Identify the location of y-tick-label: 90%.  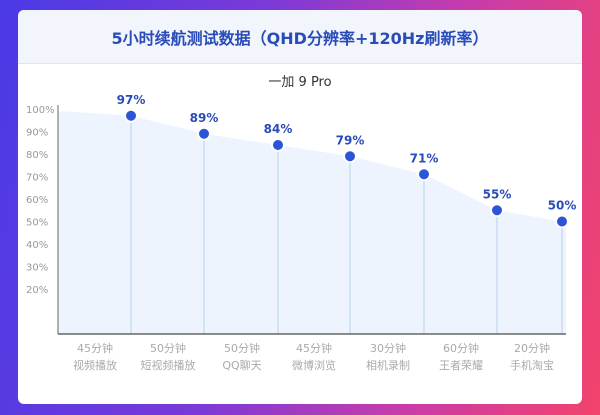
(37, 133).